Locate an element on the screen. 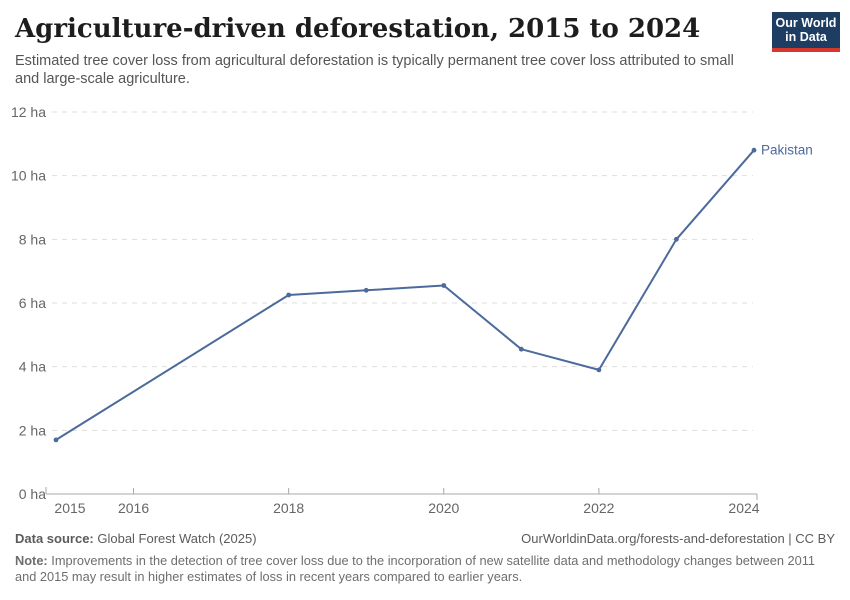 The width and height of the screenshot is (850, 600). x-axis-tick-label: 2020 is located at coordinates (443, 508).